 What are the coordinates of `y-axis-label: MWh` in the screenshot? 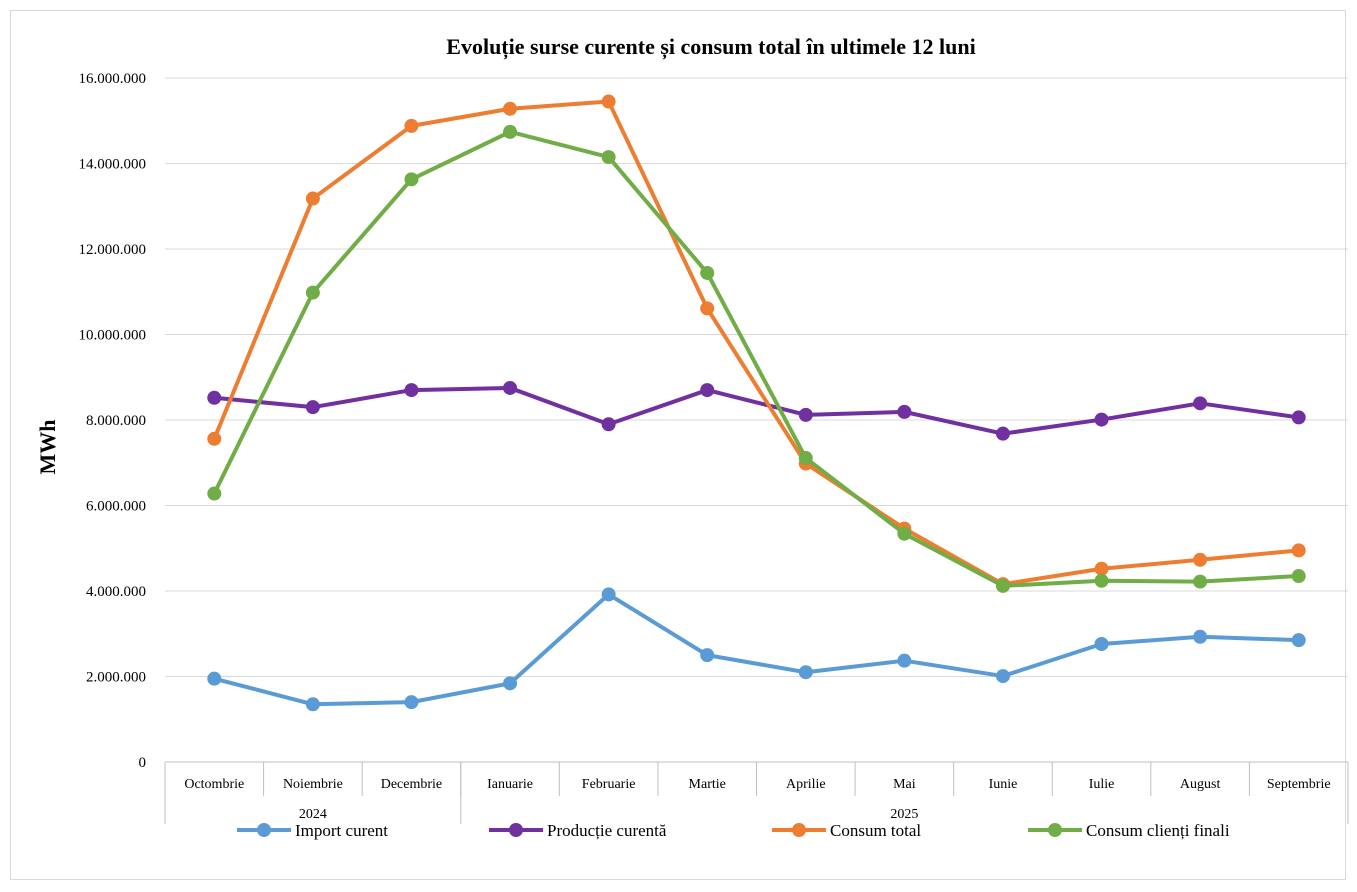 It's located at (47, 447).